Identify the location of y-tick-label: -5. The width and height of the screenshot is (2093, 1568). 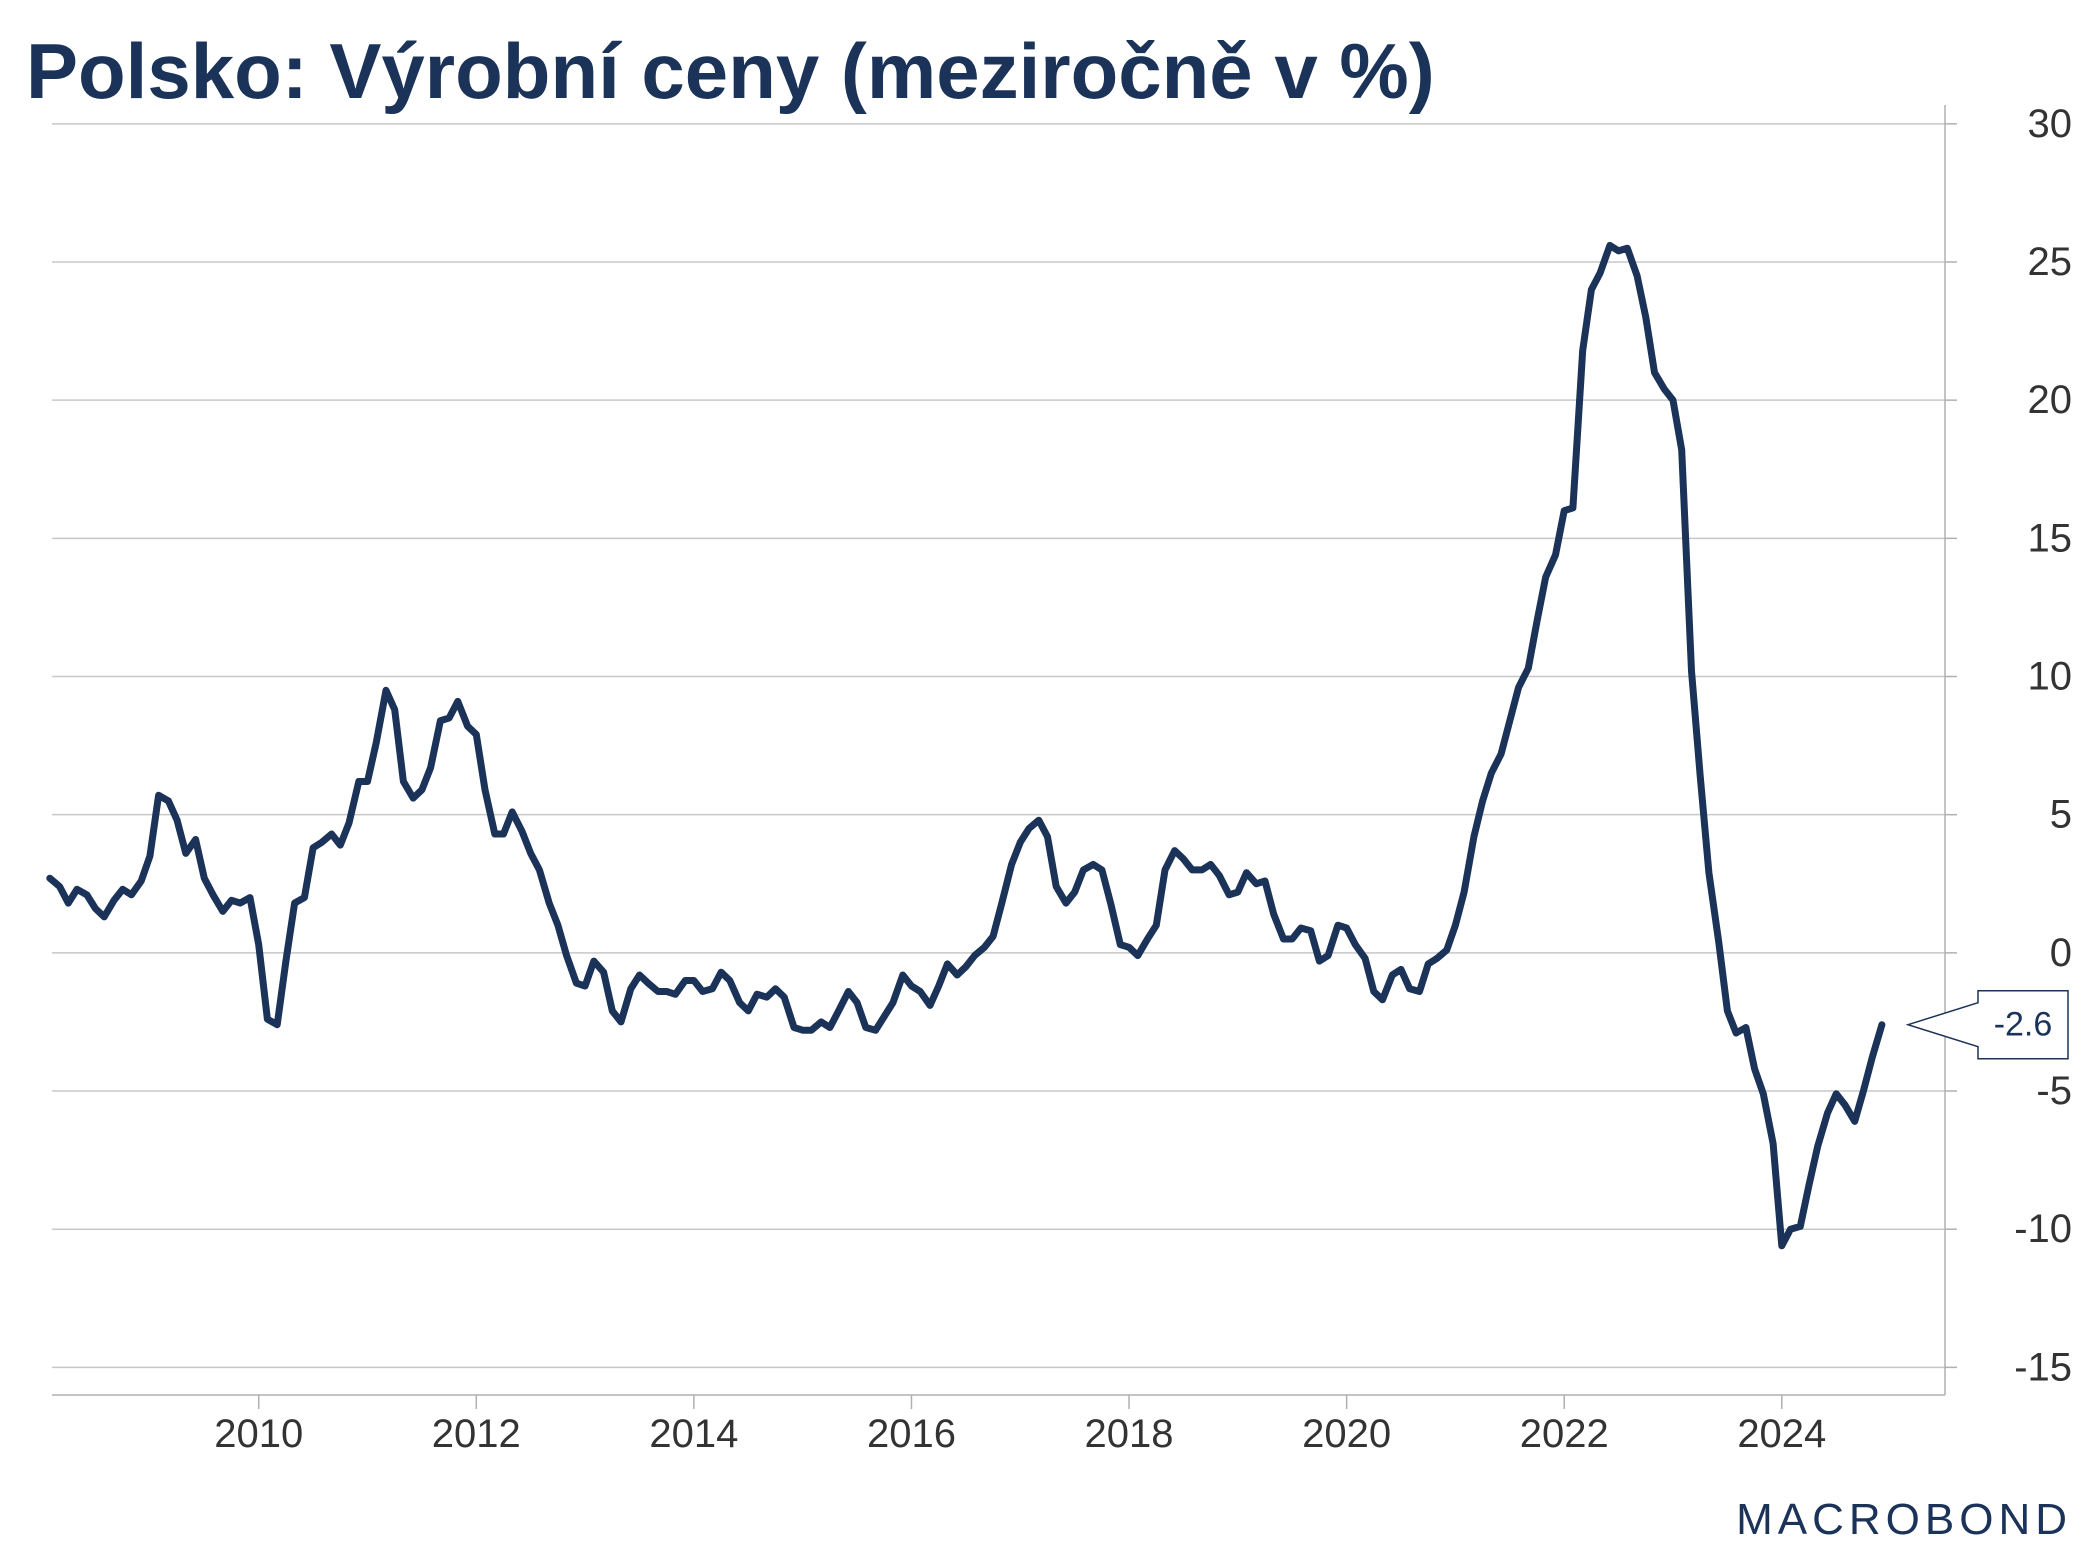
(2054, 1091).